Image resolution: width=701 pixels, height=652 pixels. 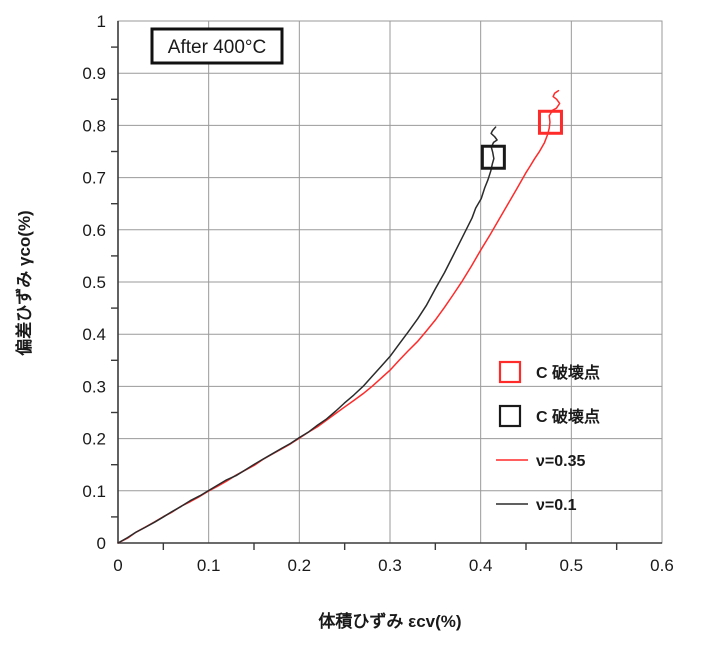 What do you see at coordinates (521, 139) in the screenshot?
I see `data-markers` at bounding box center [521, 139].